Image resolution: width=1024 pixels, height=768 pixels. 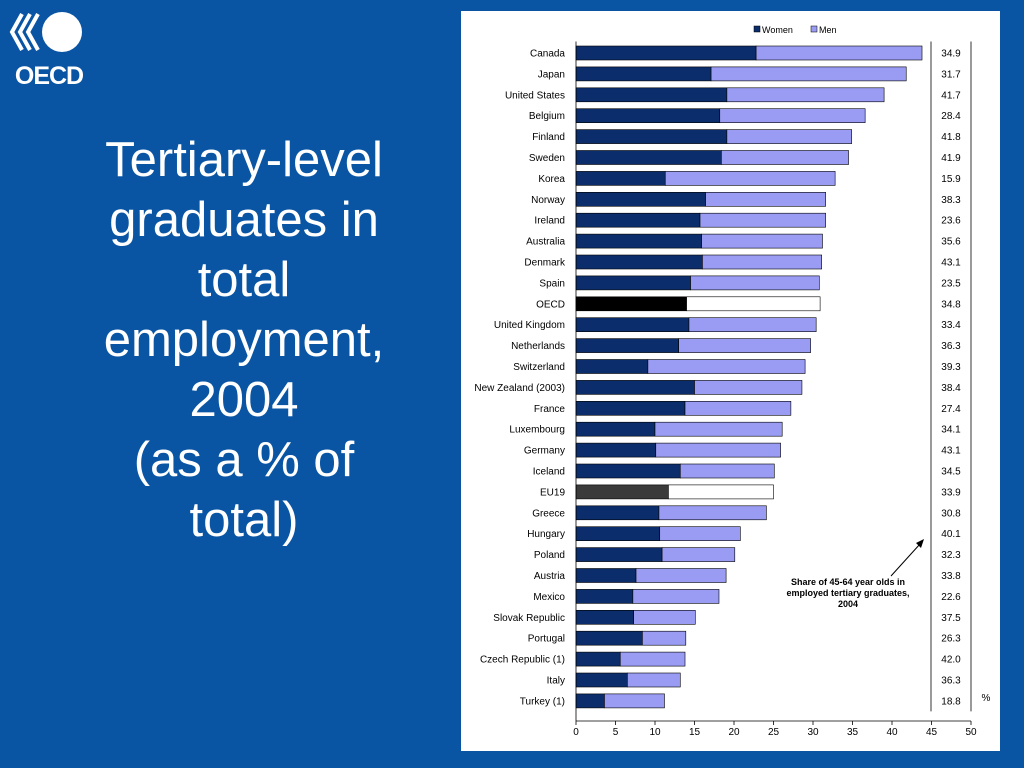 I want to click on category-label: Finland, so click(x=548, y=137).